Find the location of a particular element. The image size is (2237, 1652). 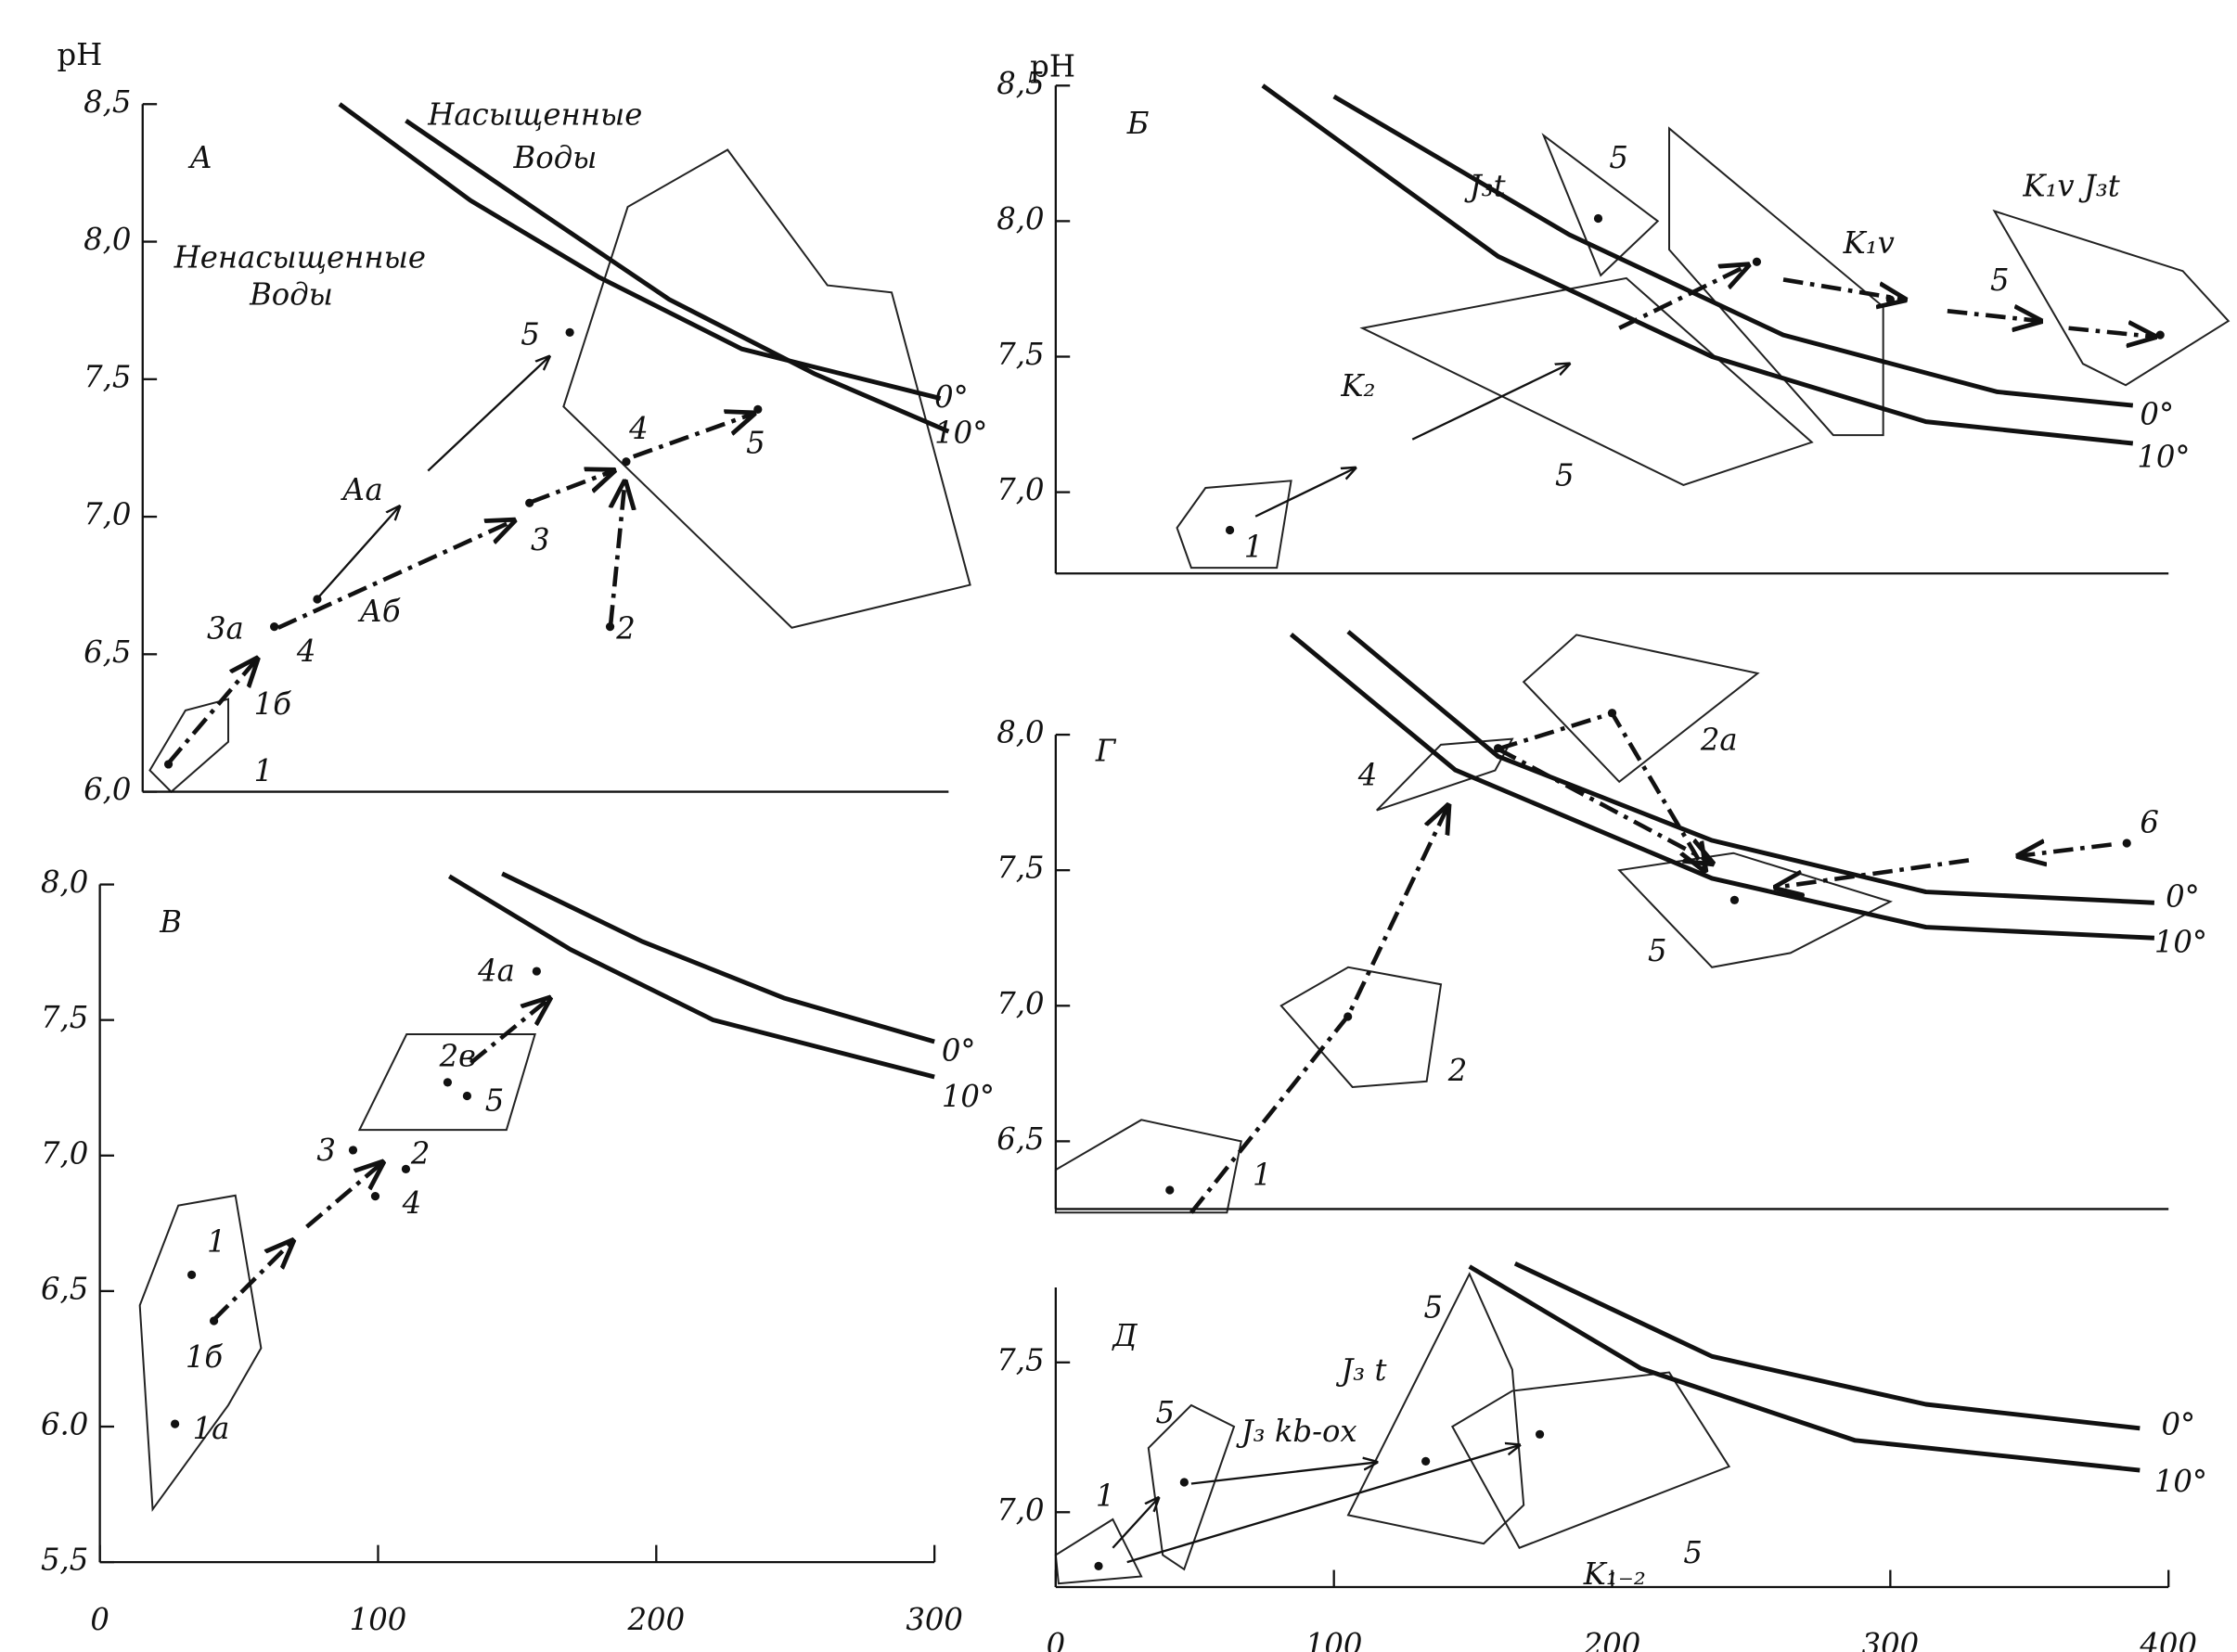

y-tick-label: 5,5 is located at coordinates (64, 1560).